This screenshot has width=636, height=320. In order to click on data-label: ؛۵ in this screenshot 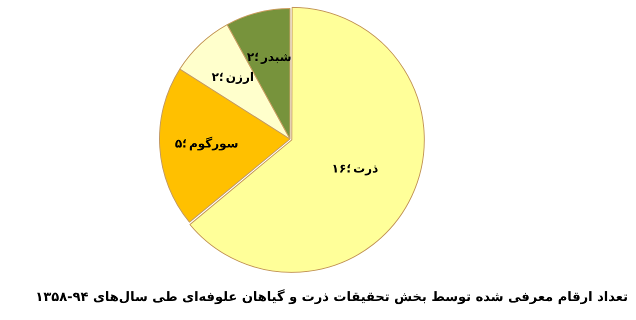, I will do `click(180, 143)`.